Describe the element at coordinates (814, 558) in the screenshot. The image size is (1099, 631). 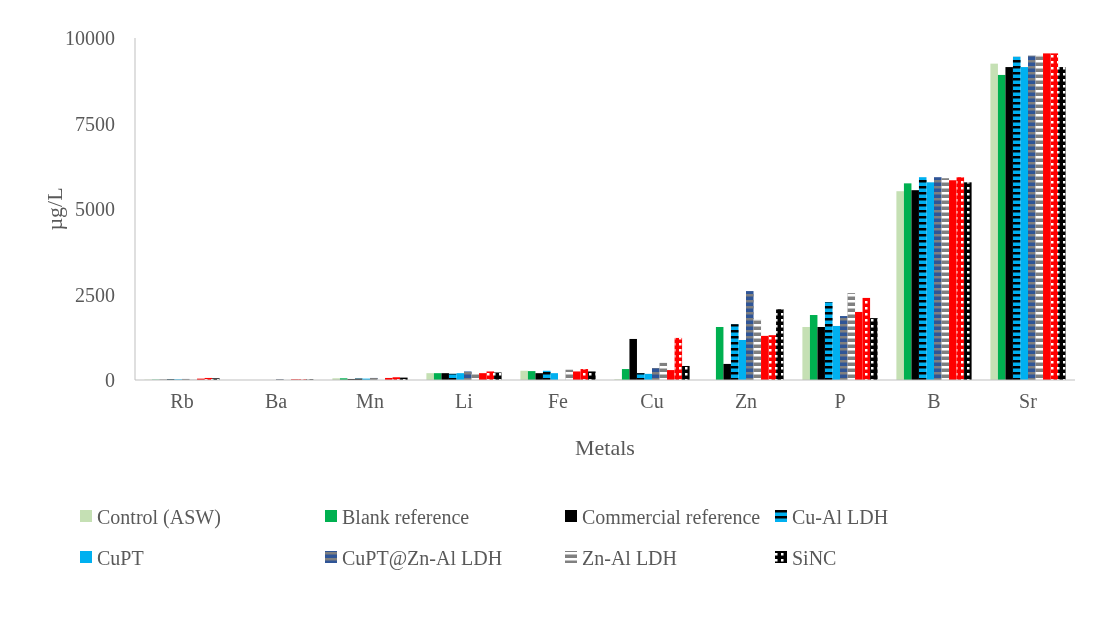
I see `legend-label: SiNC` at that location.